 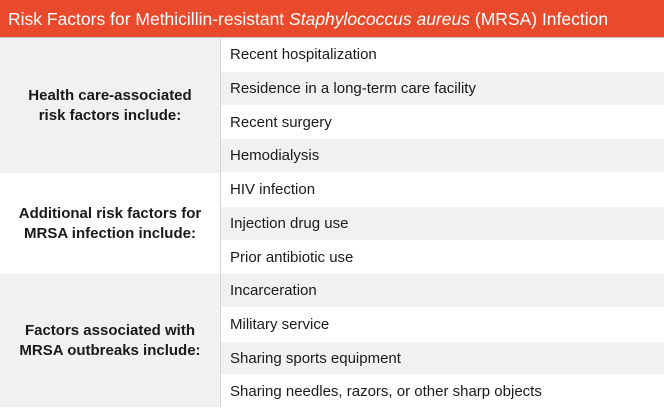 I want to click on table-row: HIV infection, so click(x=442, y=190).